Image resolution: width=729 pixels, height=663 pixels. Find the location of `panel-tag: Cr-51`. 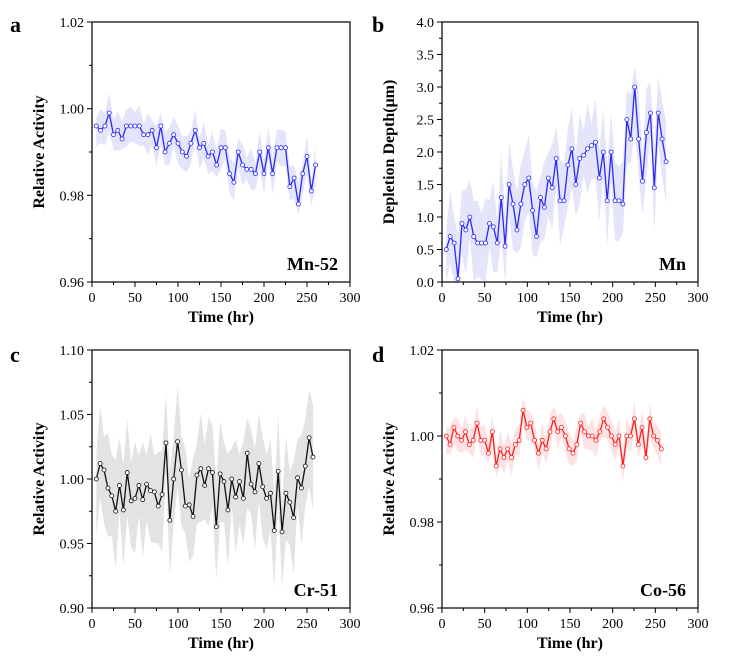

panel-tag: Cr-51 is located at coordinates (316, 590).